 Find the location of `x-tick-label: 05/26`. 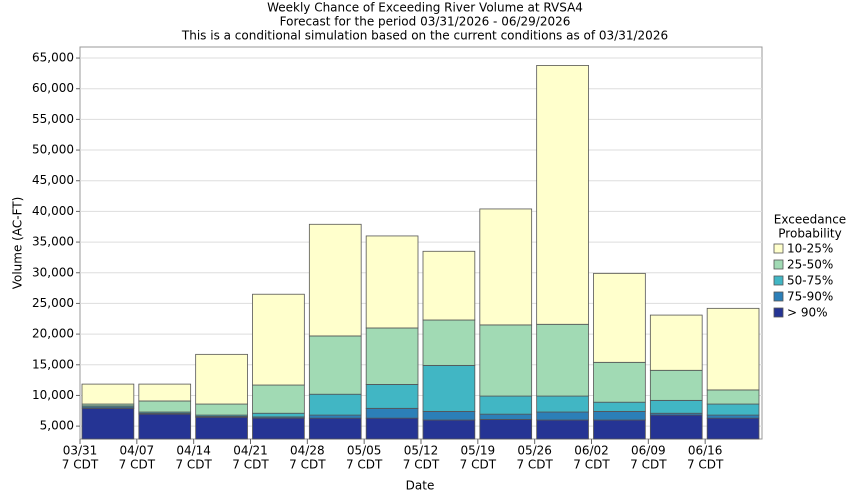

x-tick-label: 05/26 is located at coordinates (534, 451).